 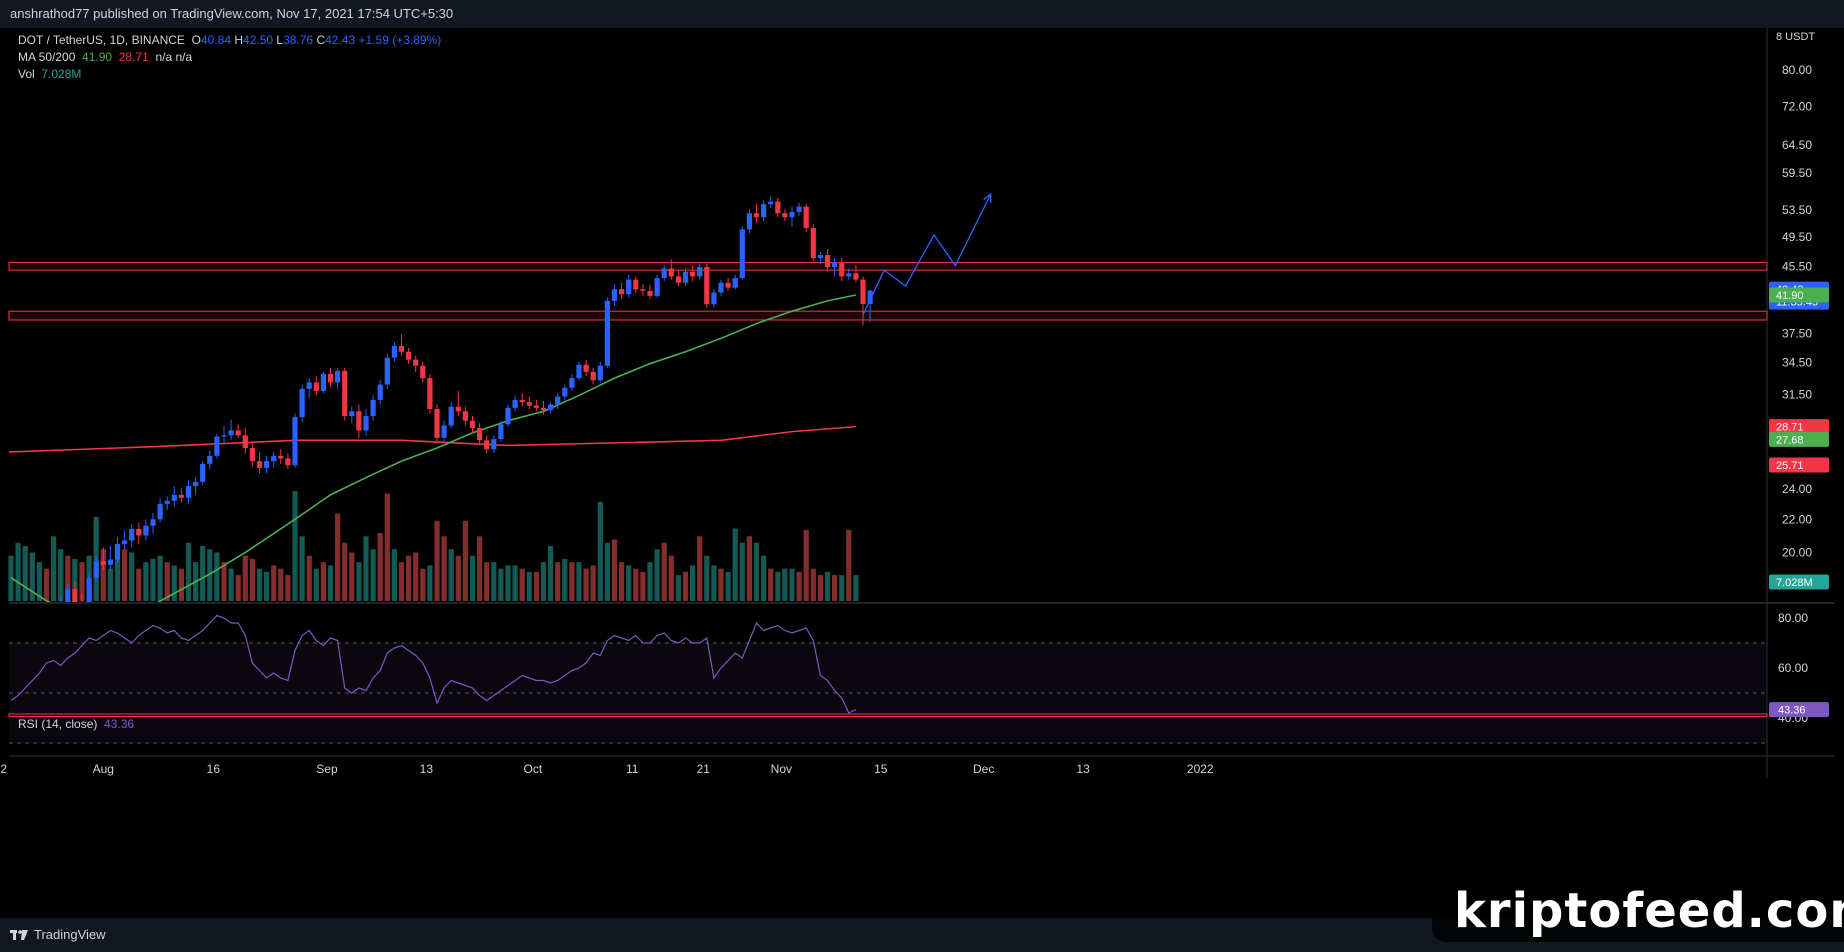 I want to click on change-value: +1.59 (+3.89%), so click(x=400, y=40).